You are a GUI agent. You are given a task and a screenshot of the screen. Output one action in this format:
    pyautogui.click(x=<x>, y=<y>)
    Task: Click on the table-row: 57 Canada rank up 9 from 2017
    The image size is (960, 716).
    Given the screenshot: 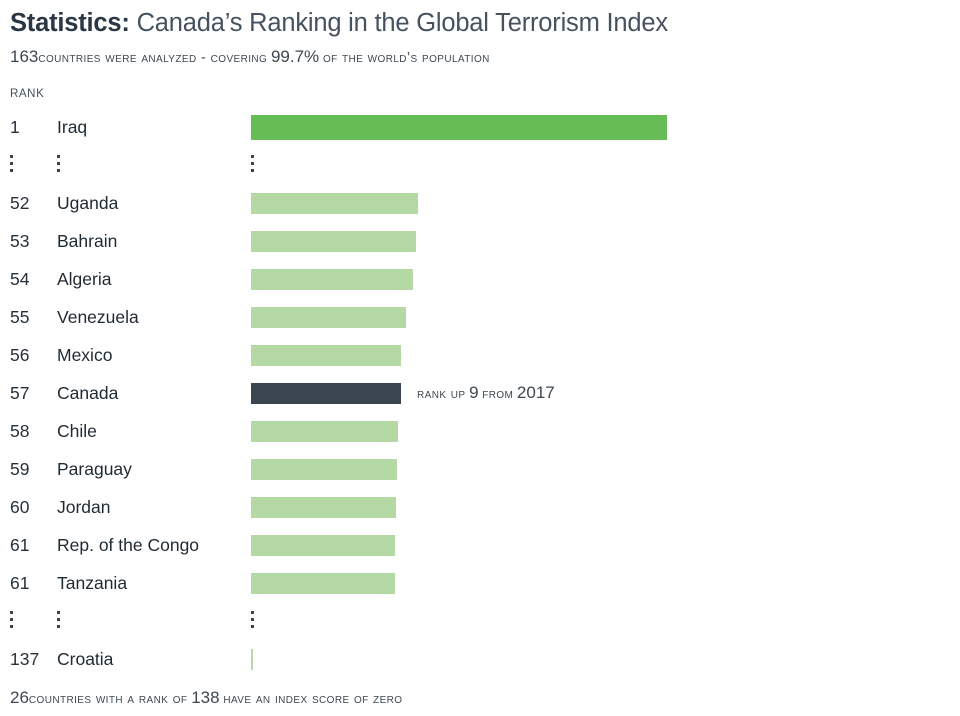 What is the action you would take?
    pyautogui.click(x=480, y=393)
    